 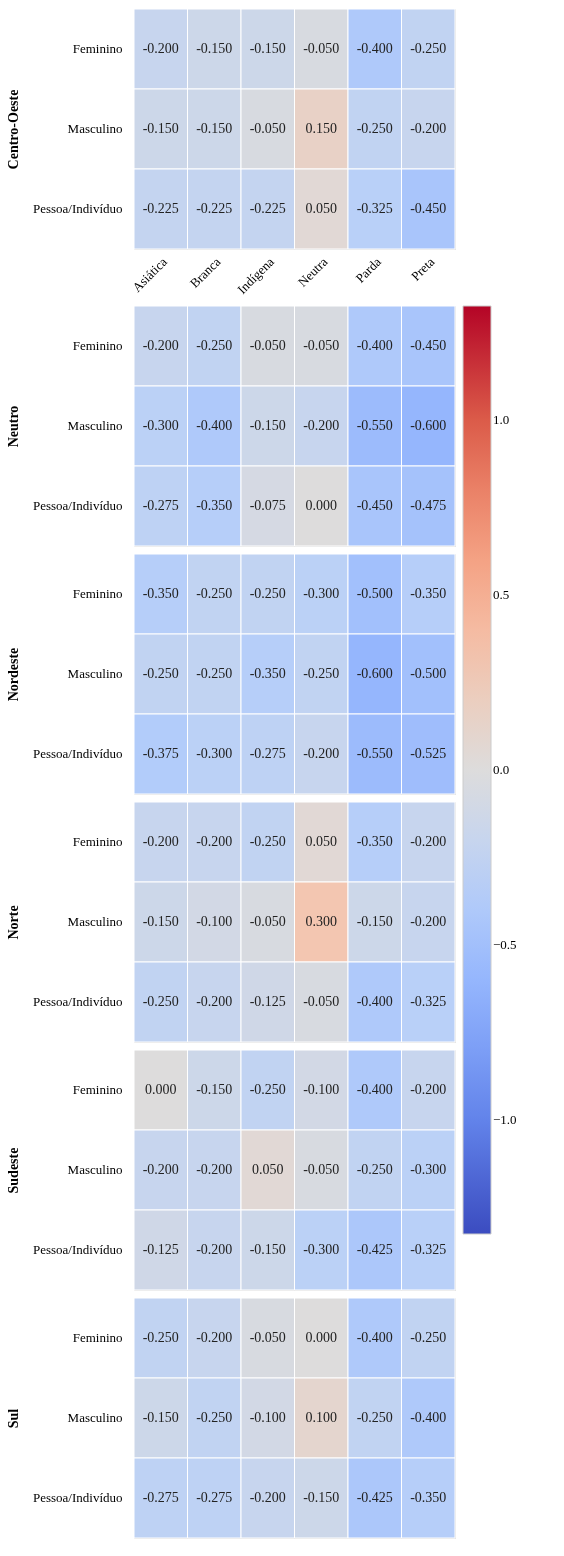 What do you see at coordinates (13, 922) in the screenshot?
I see `y-axis-title: Norte` at bounding box center [13, 922].